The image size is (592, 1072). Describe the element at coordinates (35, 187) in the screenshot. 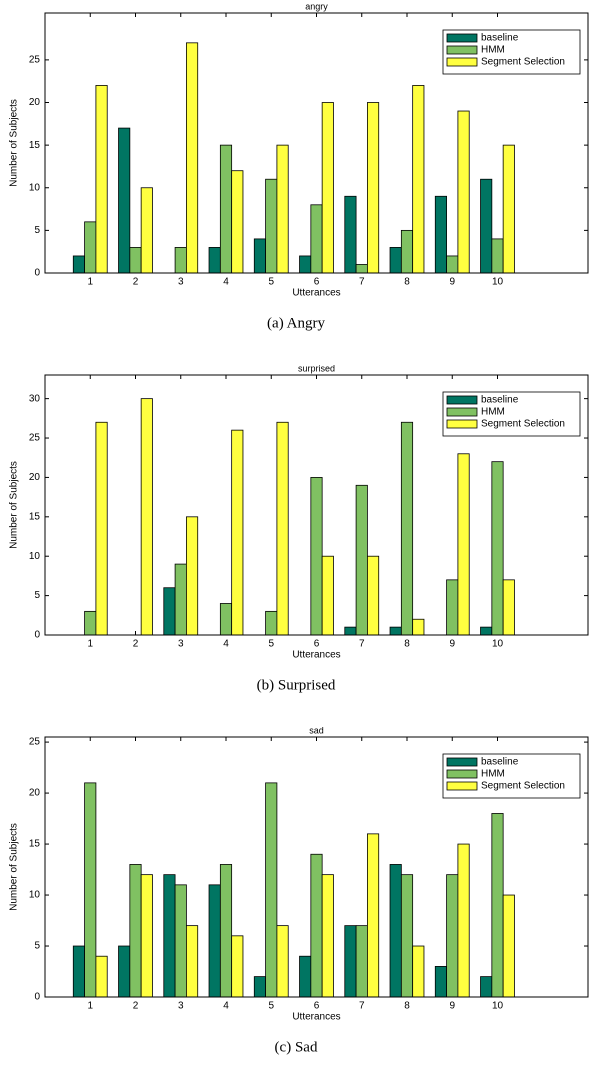

I see `y-tick-label: 10` at that location.